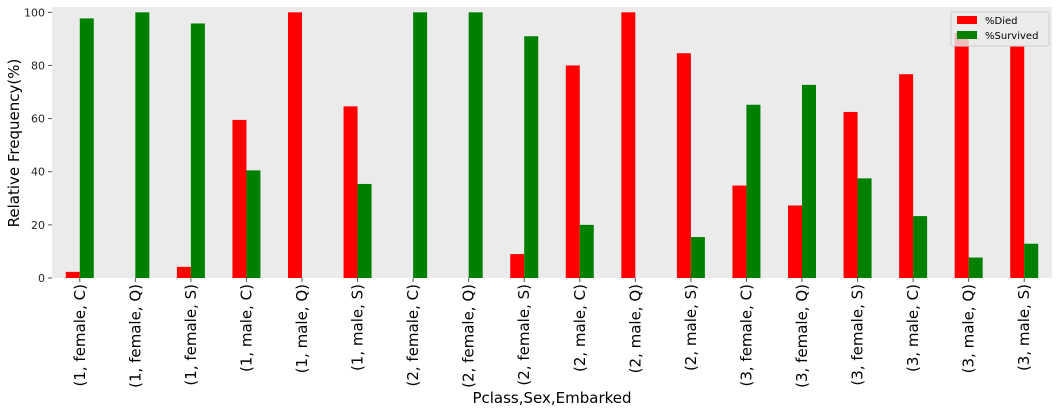 This screenshot has width=1060, height=412. What do you see at coordinates (802, 336) in the screenshot?
I see `x-tick-label-13: (3, female, Q)` at bounding box center [802, 336].